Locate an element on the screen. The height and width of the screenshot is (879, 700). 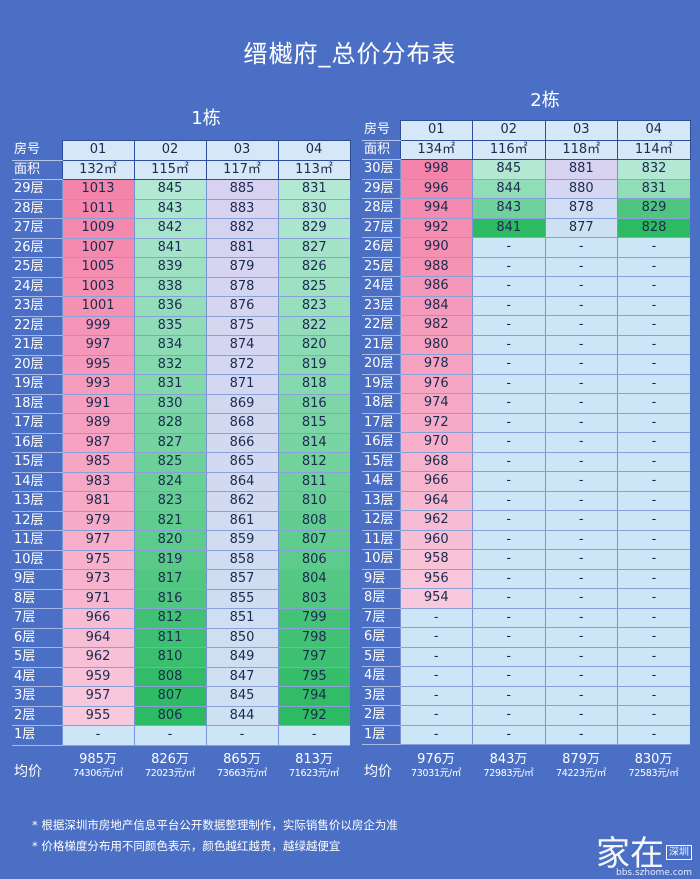
floor-label: 7层 is located at coordinates (381, 618).